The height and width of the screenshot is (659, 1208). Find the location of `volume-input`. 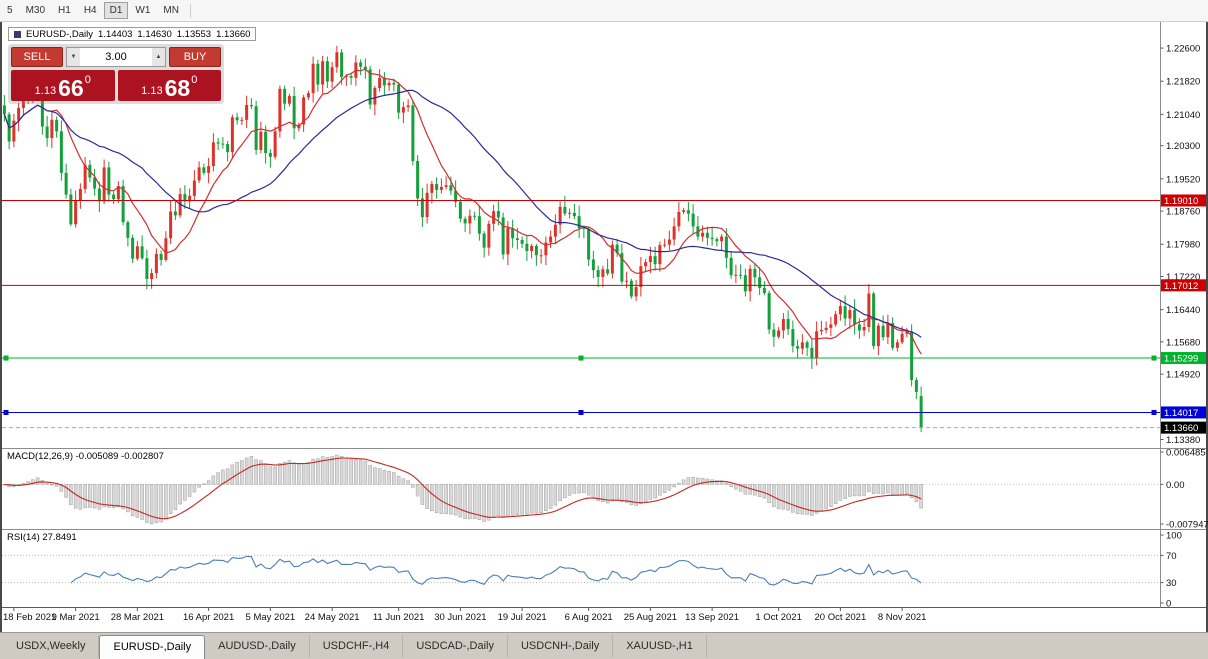

volume-input is located at coordinates (116, 57).